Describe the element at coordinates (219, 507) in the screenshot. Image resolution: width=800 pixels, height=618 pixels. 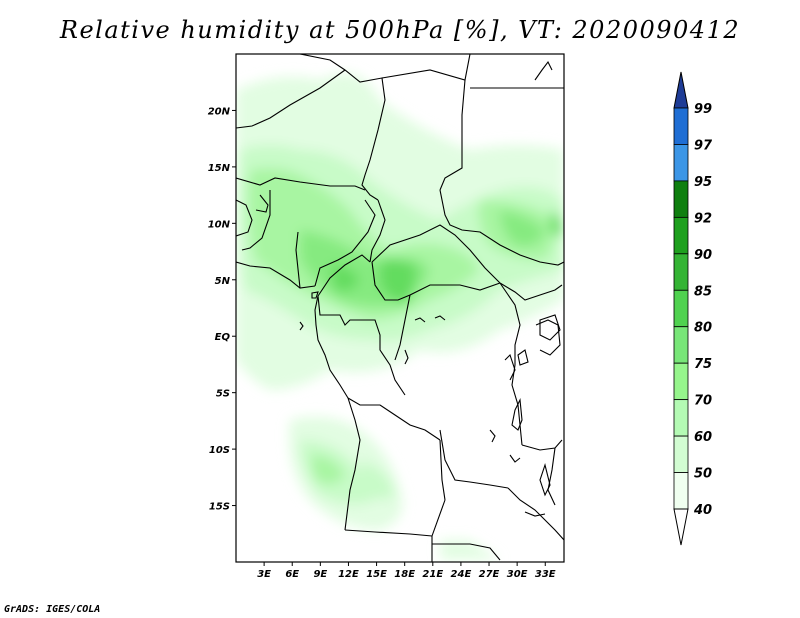
I see `lat-tick-label: 15S` at that location.